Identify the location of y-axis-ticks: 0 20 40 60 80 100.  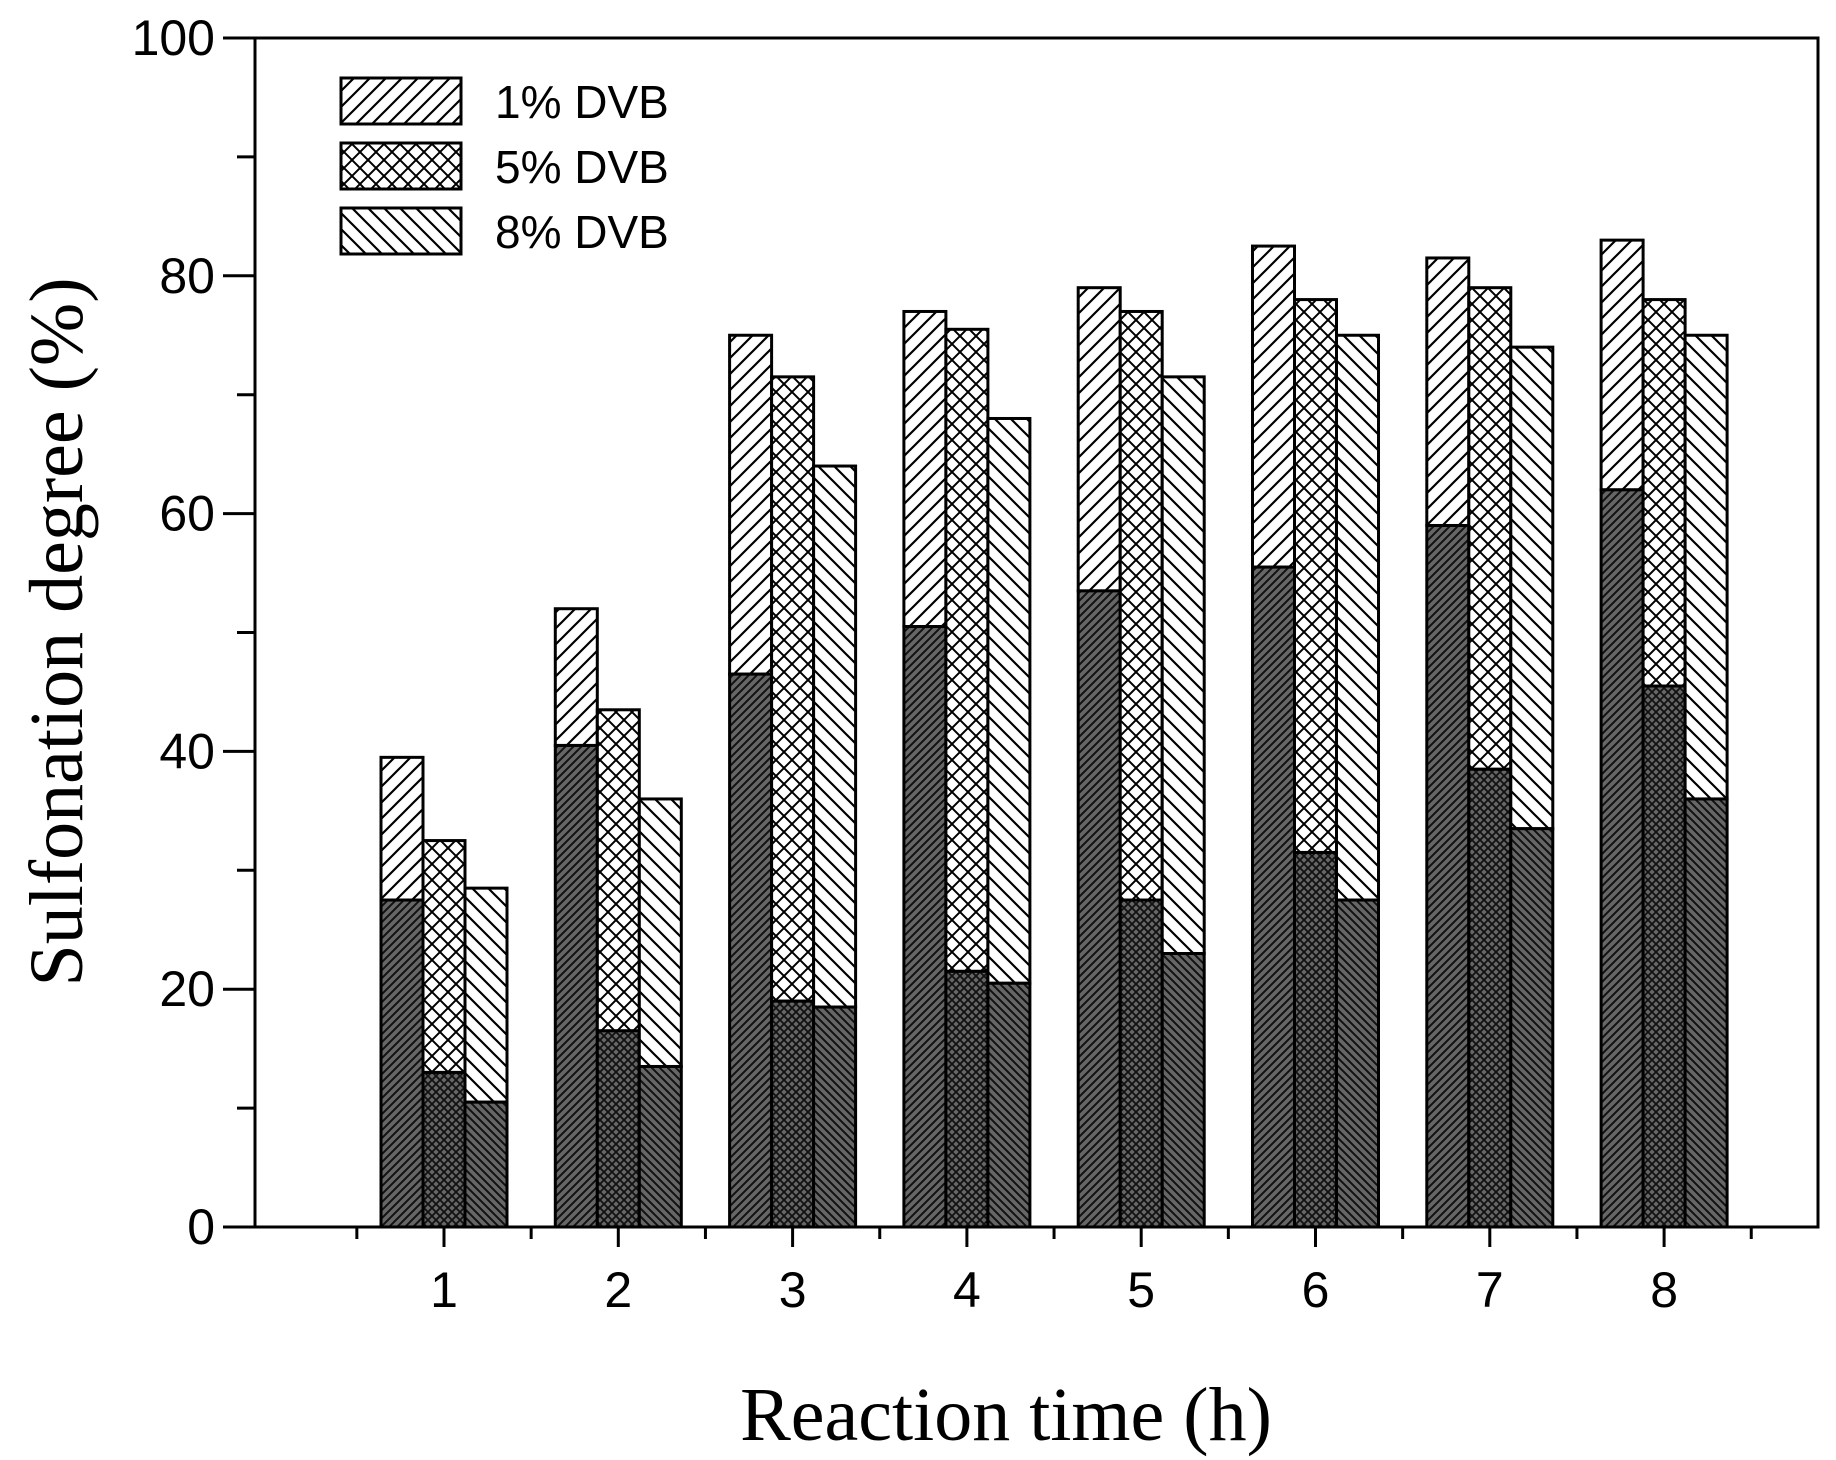
(193, 632).